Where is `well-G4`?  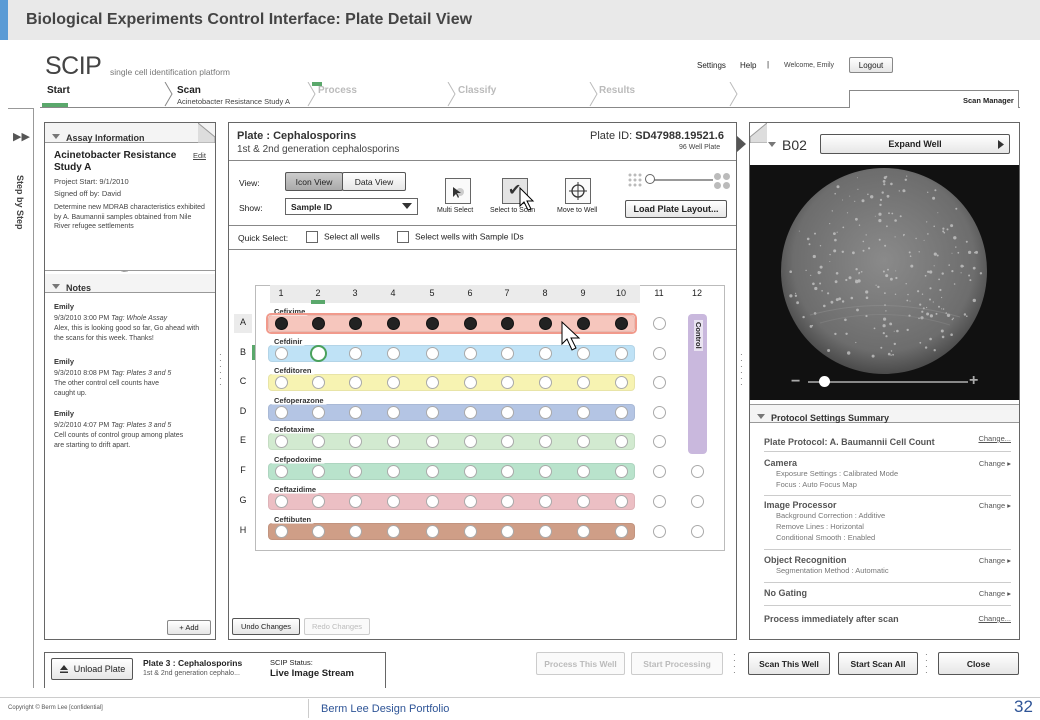
well-G4 is located at coordinates (393, 501).